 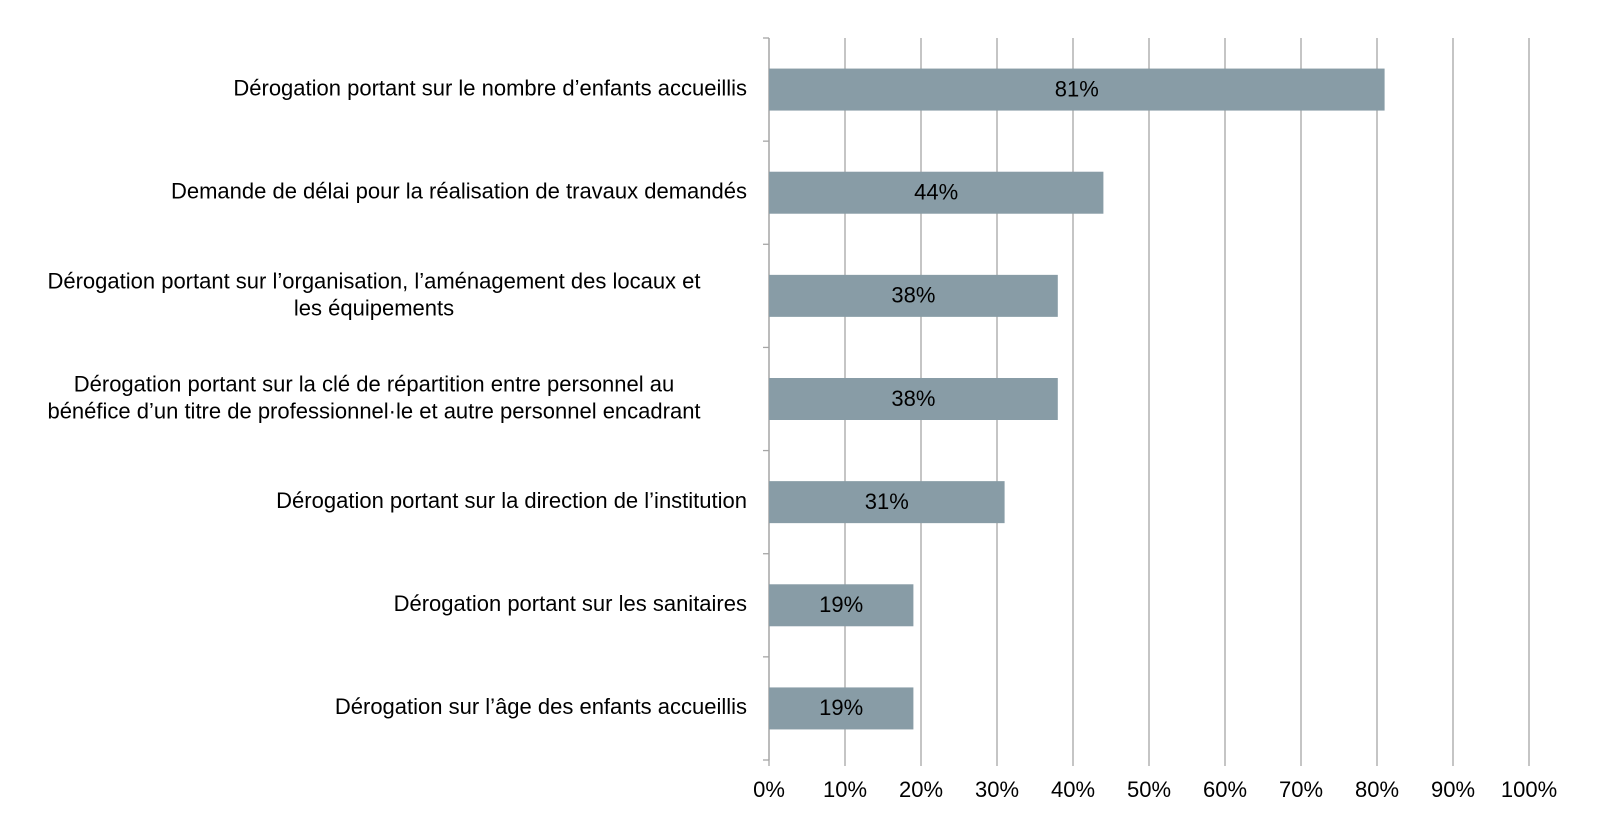 I want to click on x-tick-label: 70%, so click(x=1301, y=789).